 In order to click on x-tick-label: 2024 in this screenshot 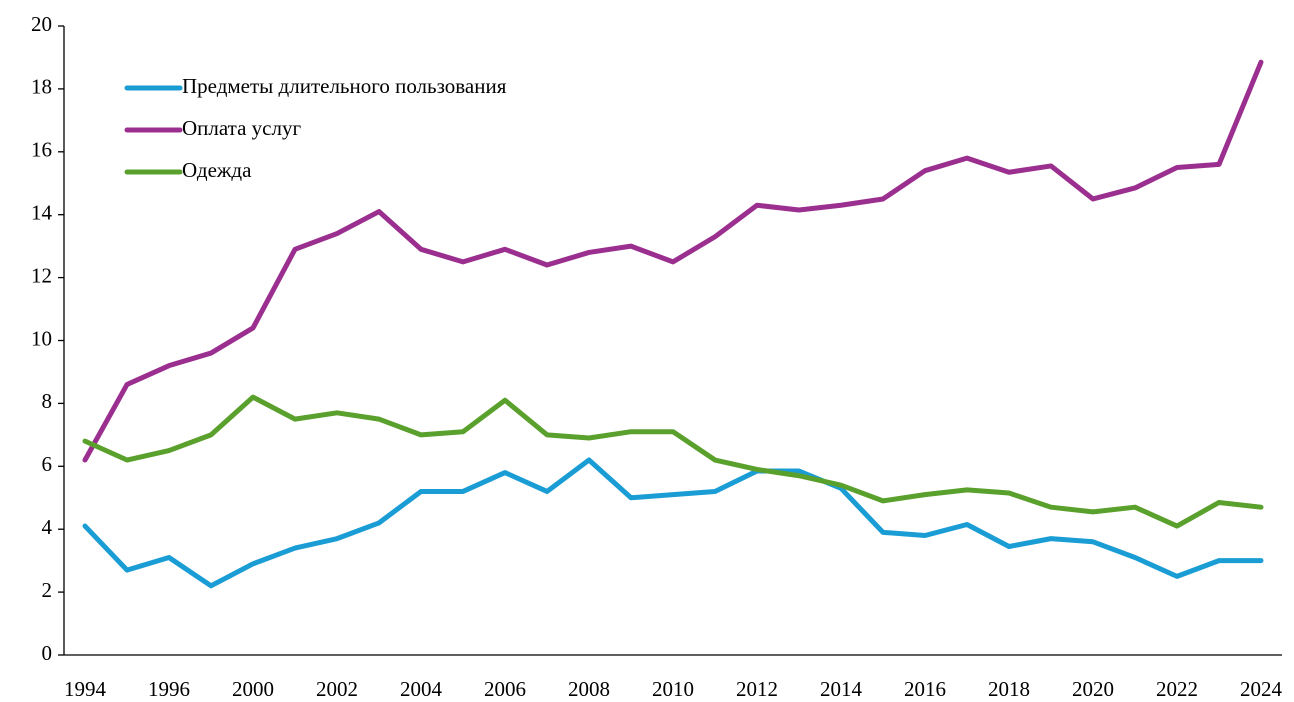, I will do `click(1261, 689)`.